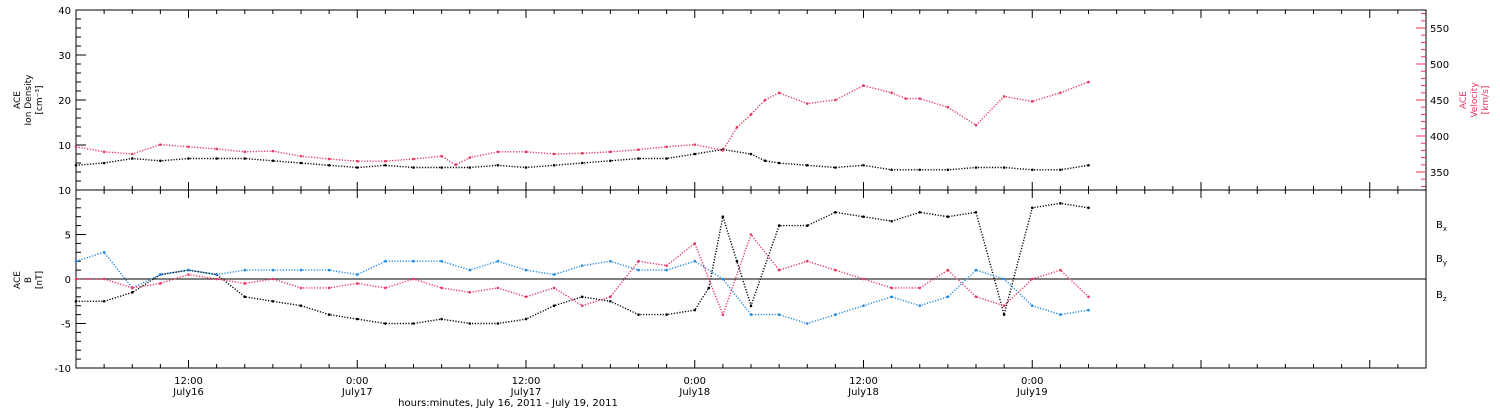 The height and width of the screenshot is (410, 1500). I want to click on date-tick-label: July17, so click(526, 392).